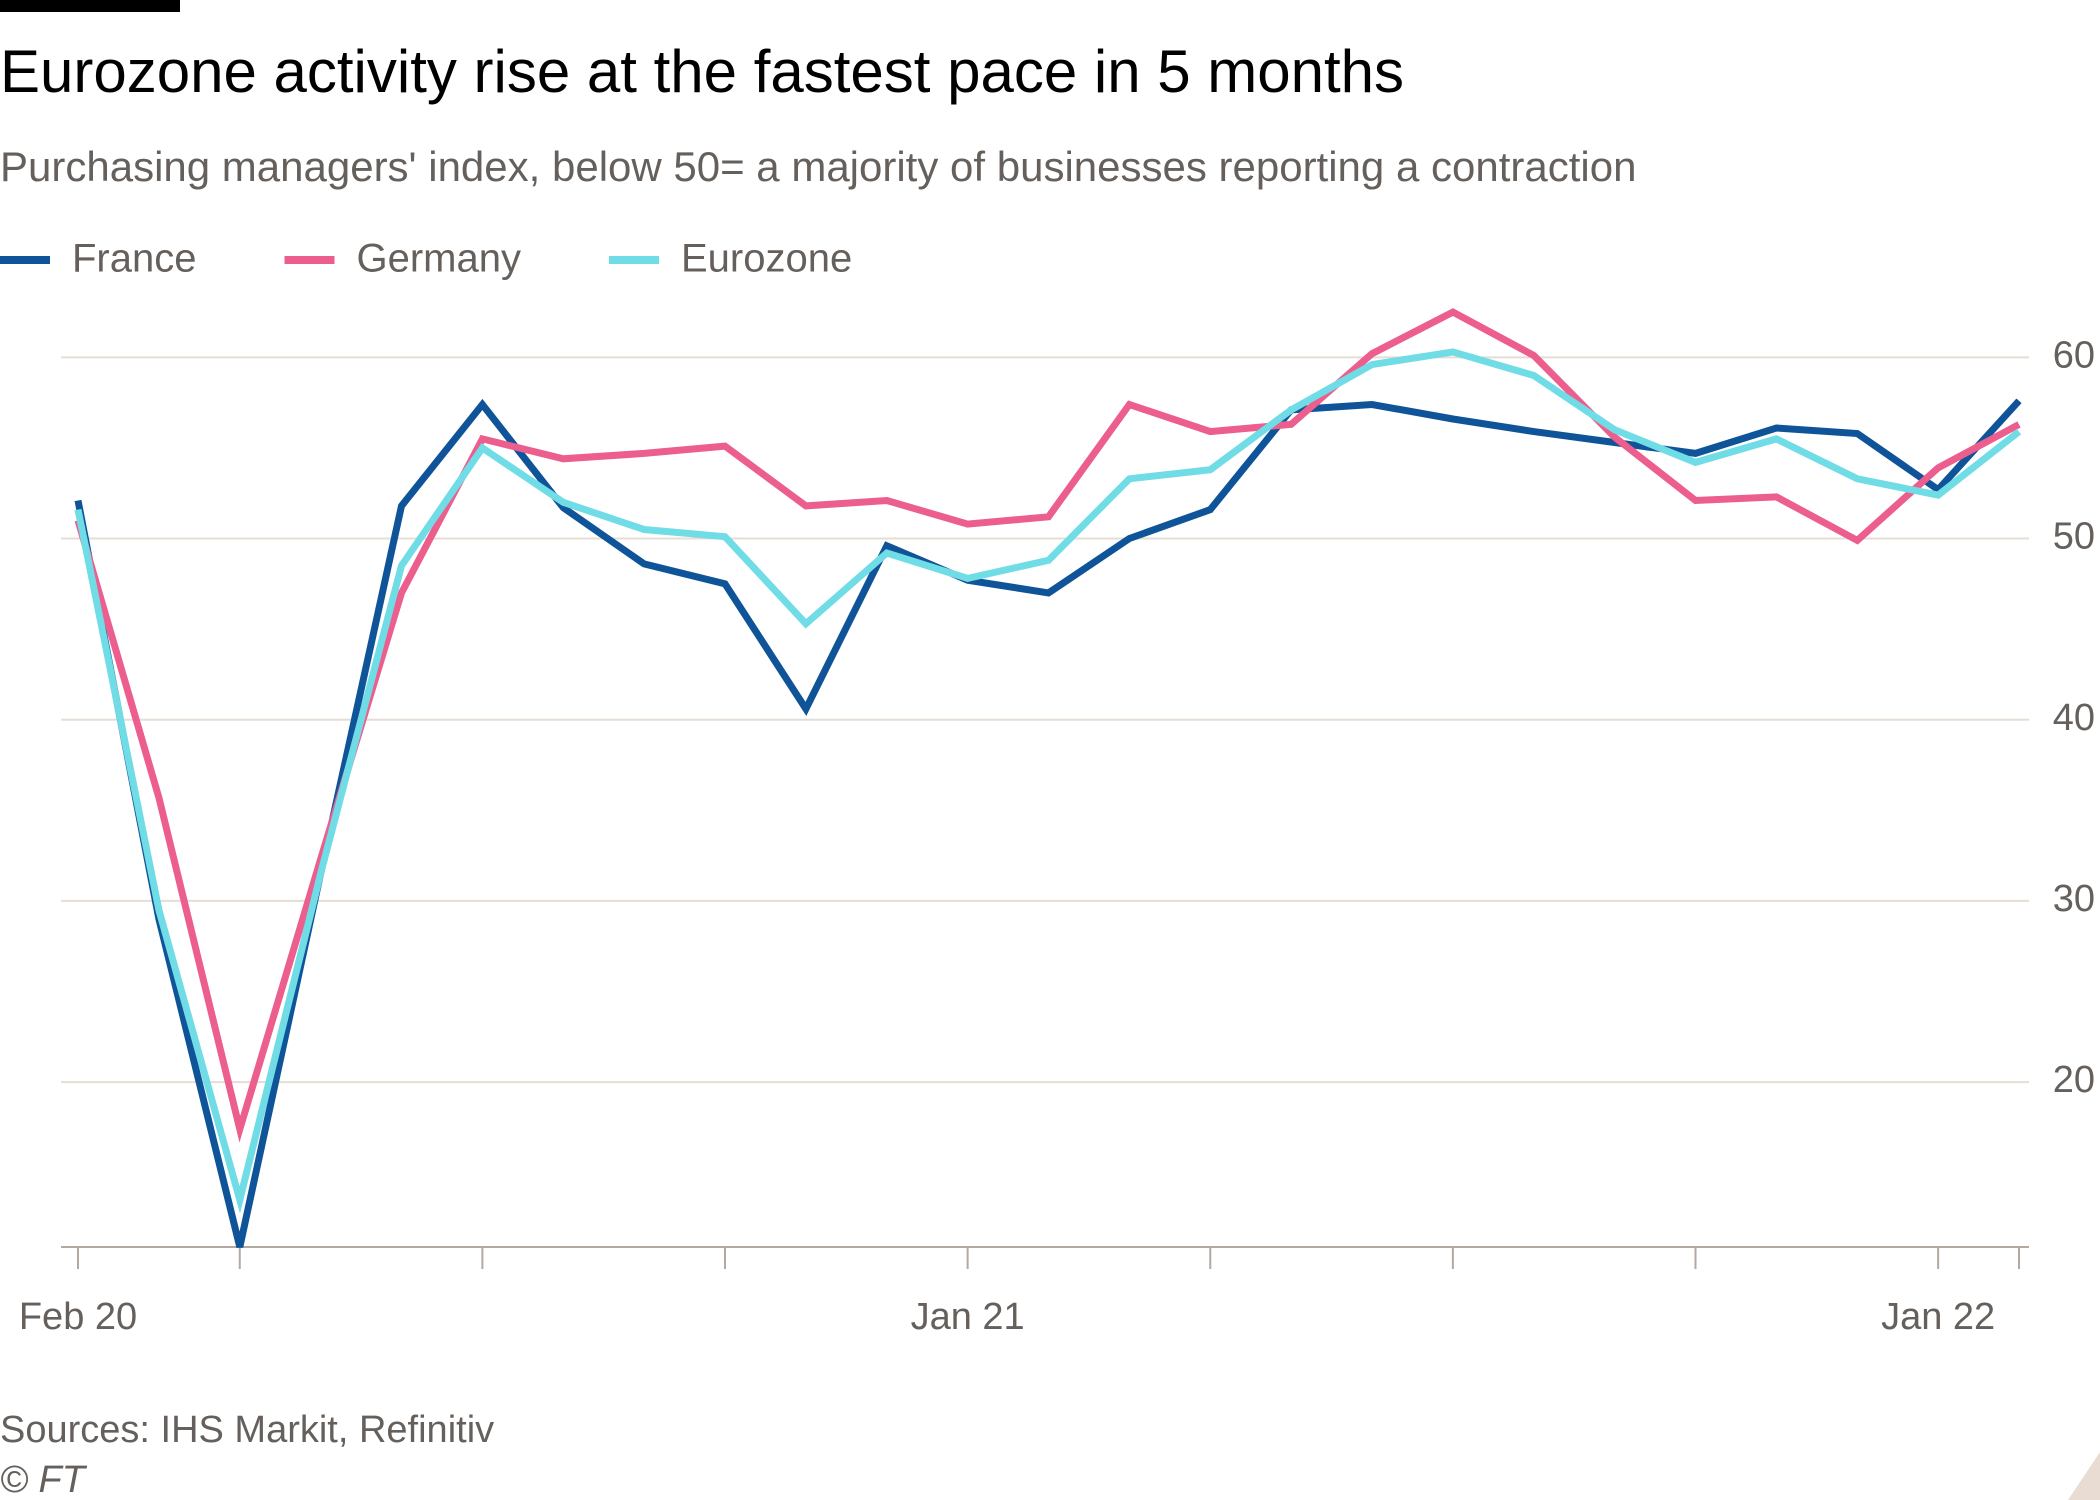 The height and width of the screenshot is (1500, 2100). What do you see at coordinates (2074, 1080) in the screenshot?
I see `y-tick-label: 20` at bounding box center [2074, 1080].